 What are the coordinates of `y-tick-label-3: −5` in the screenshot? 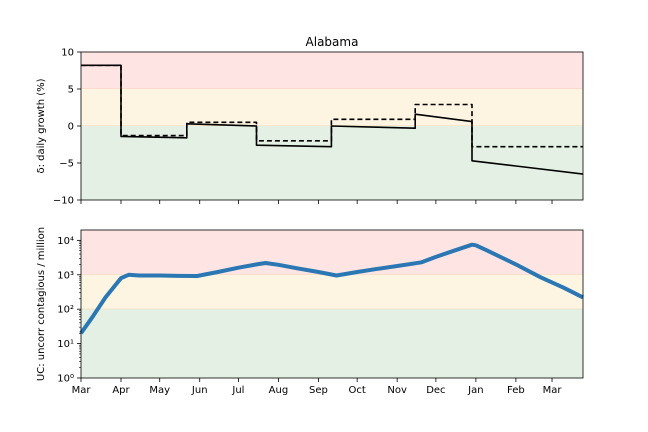 It's located at (66, 164).